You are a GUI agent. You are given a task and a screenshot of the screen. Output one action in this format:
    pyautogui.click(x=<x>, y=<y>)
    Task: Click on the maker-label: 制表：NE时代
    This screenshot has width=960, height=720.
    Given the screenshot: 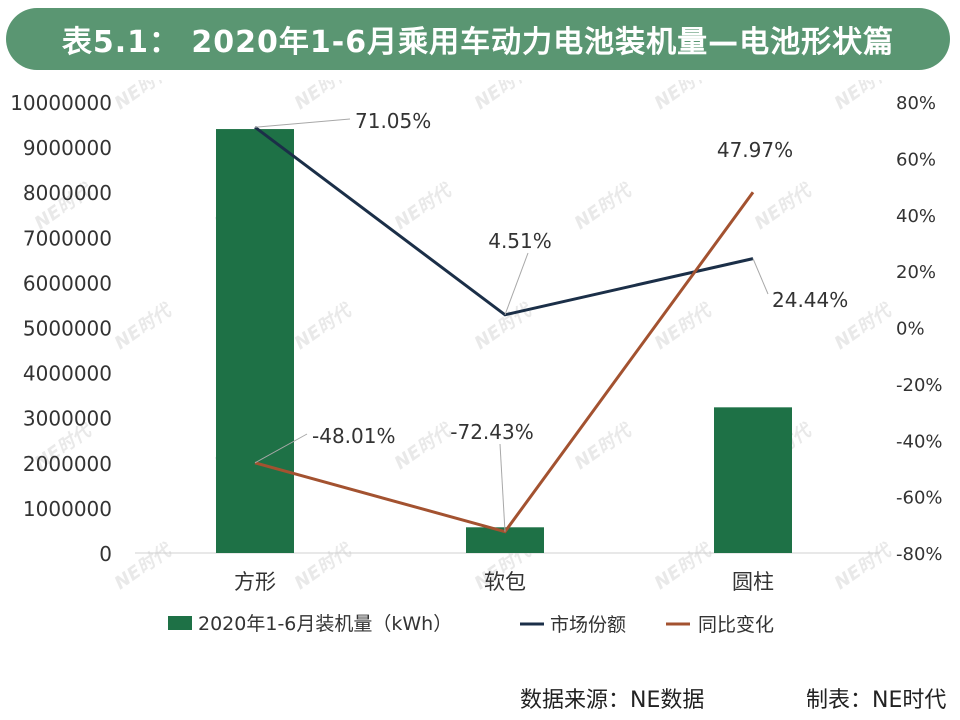 What is the action you would take?
    pyautogui.click(x=876, y=700)
    